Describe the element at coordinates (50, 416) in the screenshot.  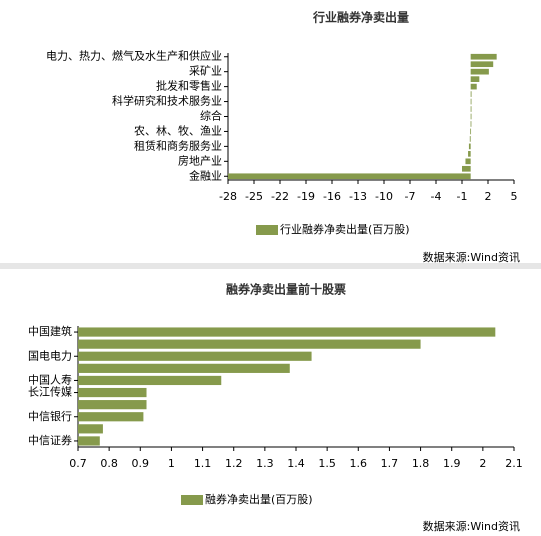
I see `y-tick-label: 中信银行` at that location.